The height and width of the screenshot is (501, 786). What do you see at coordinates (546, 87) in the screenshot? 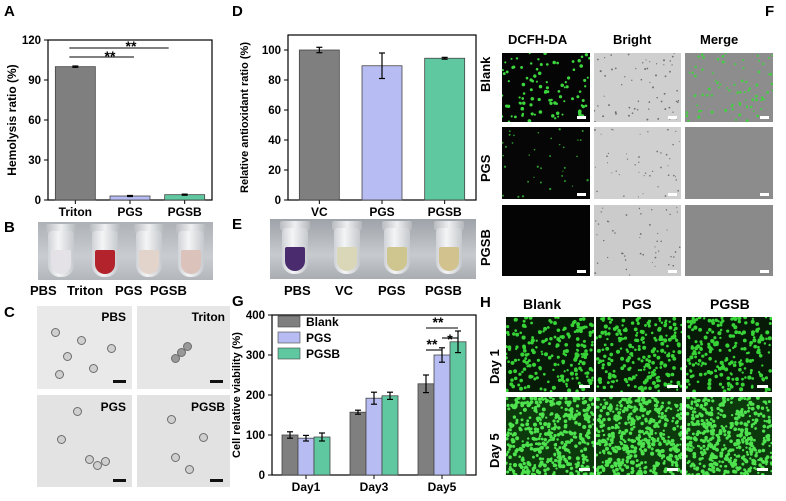
I see `ros-blank-dcfh` at bounding box center [546, 87].